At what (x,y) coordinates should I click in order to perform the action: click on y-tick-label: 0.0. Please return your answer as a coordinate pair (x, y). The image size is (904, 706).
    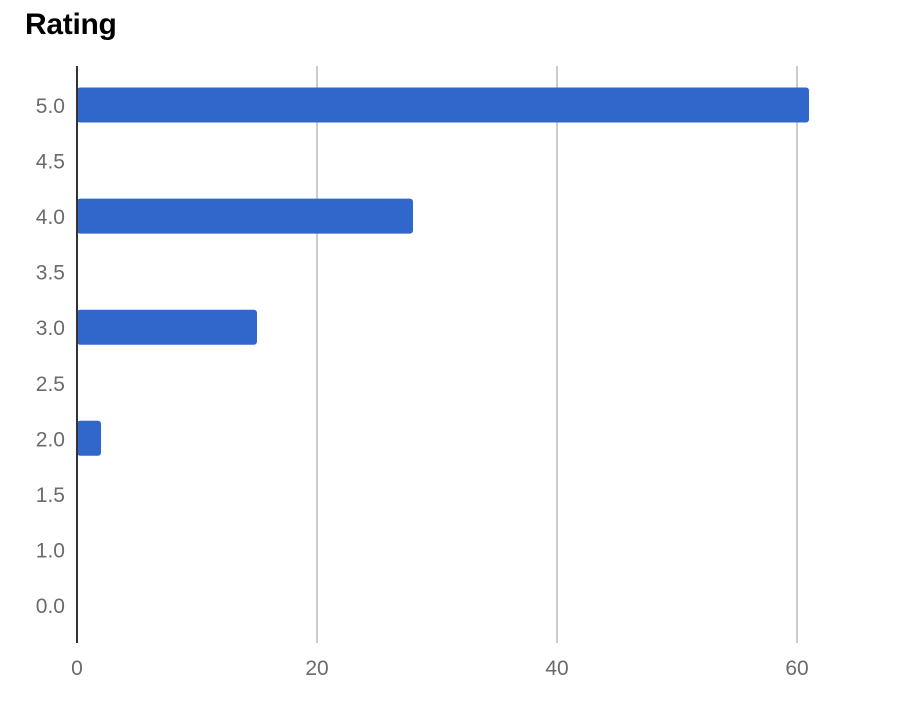
    Looking at the image, I should click on (50, 606).